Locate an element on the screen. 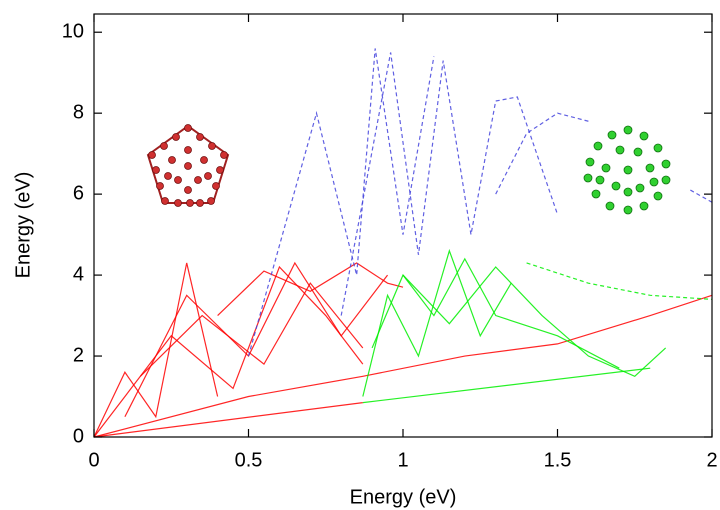  x-axis-label: Energy (eV) is located at coordinates (403, 497).